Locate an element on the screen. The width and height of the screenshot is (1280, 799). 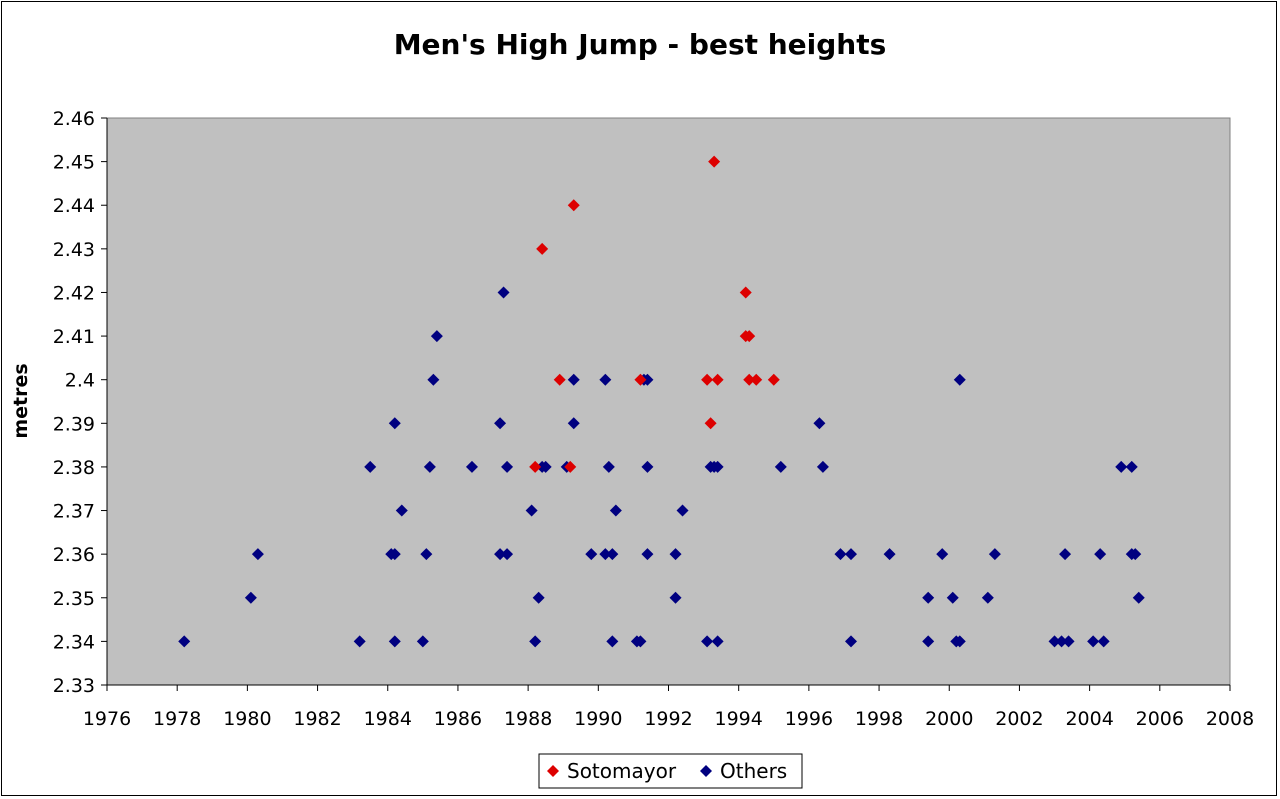
y-tick-label: 2.4 is located at coordinates (80, 381).